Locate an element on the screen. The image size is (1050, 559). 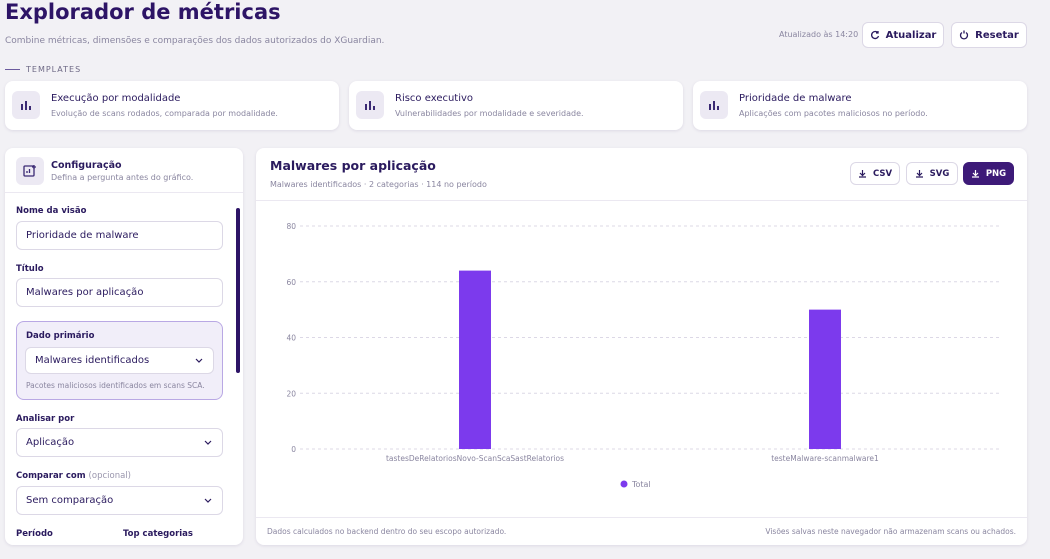
field-label: Comparar com (opcional) is located at coordinates (73, 476).